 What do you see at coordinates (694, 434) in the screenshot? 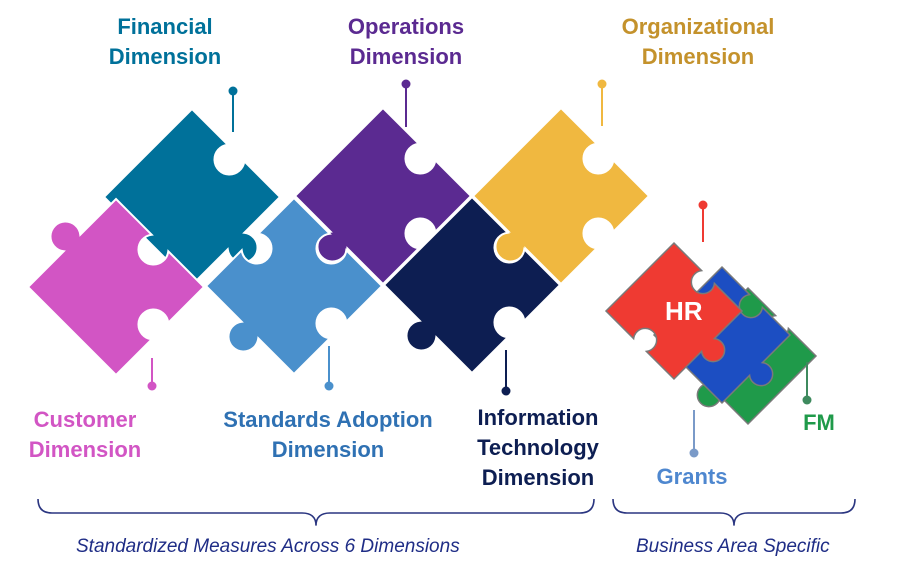
I see `grants-pin` at bounding box center [694, 434].